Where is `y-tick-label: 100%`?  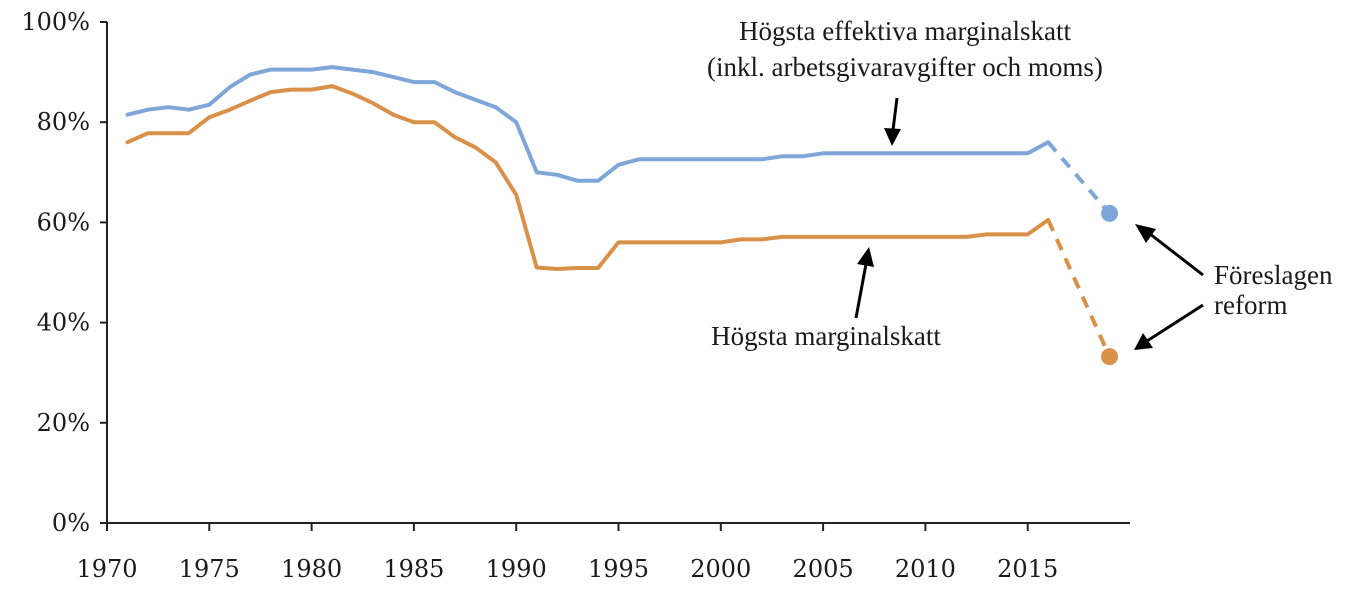
y-tick-label: 100% is located at coordinates (55, 22).